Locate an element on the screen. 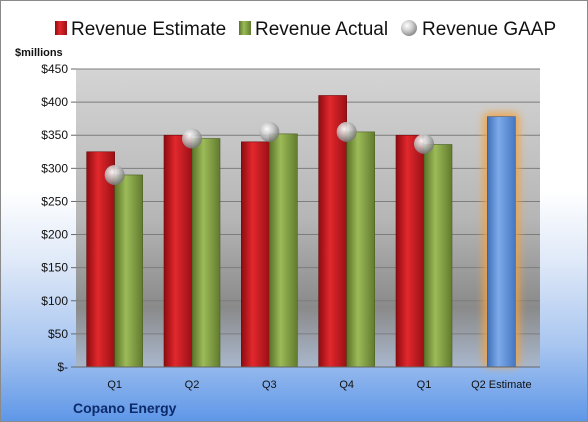  x-tick-label: Q4 is located at coordinates (346, 385).